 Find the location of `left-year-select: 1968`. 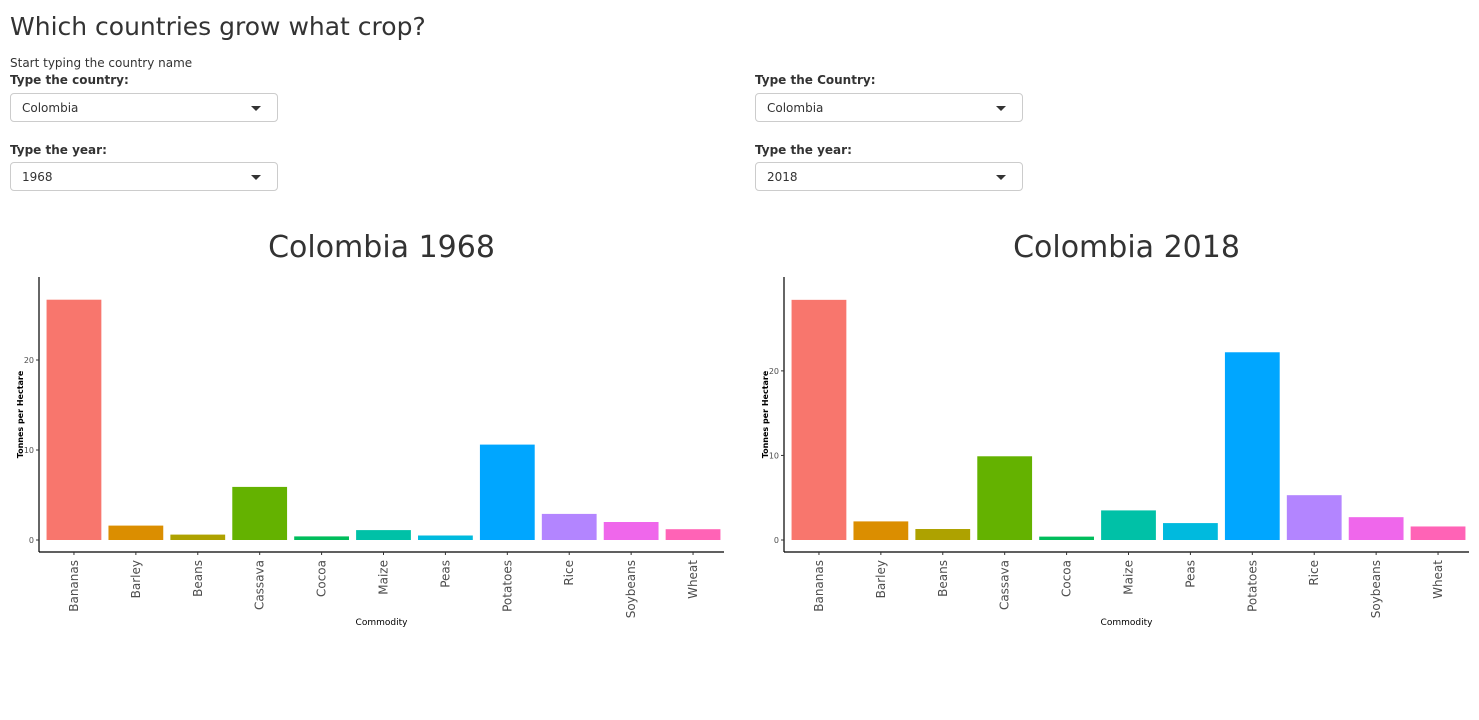

left-year-select: 1968 is located at coordinates (144, 176).